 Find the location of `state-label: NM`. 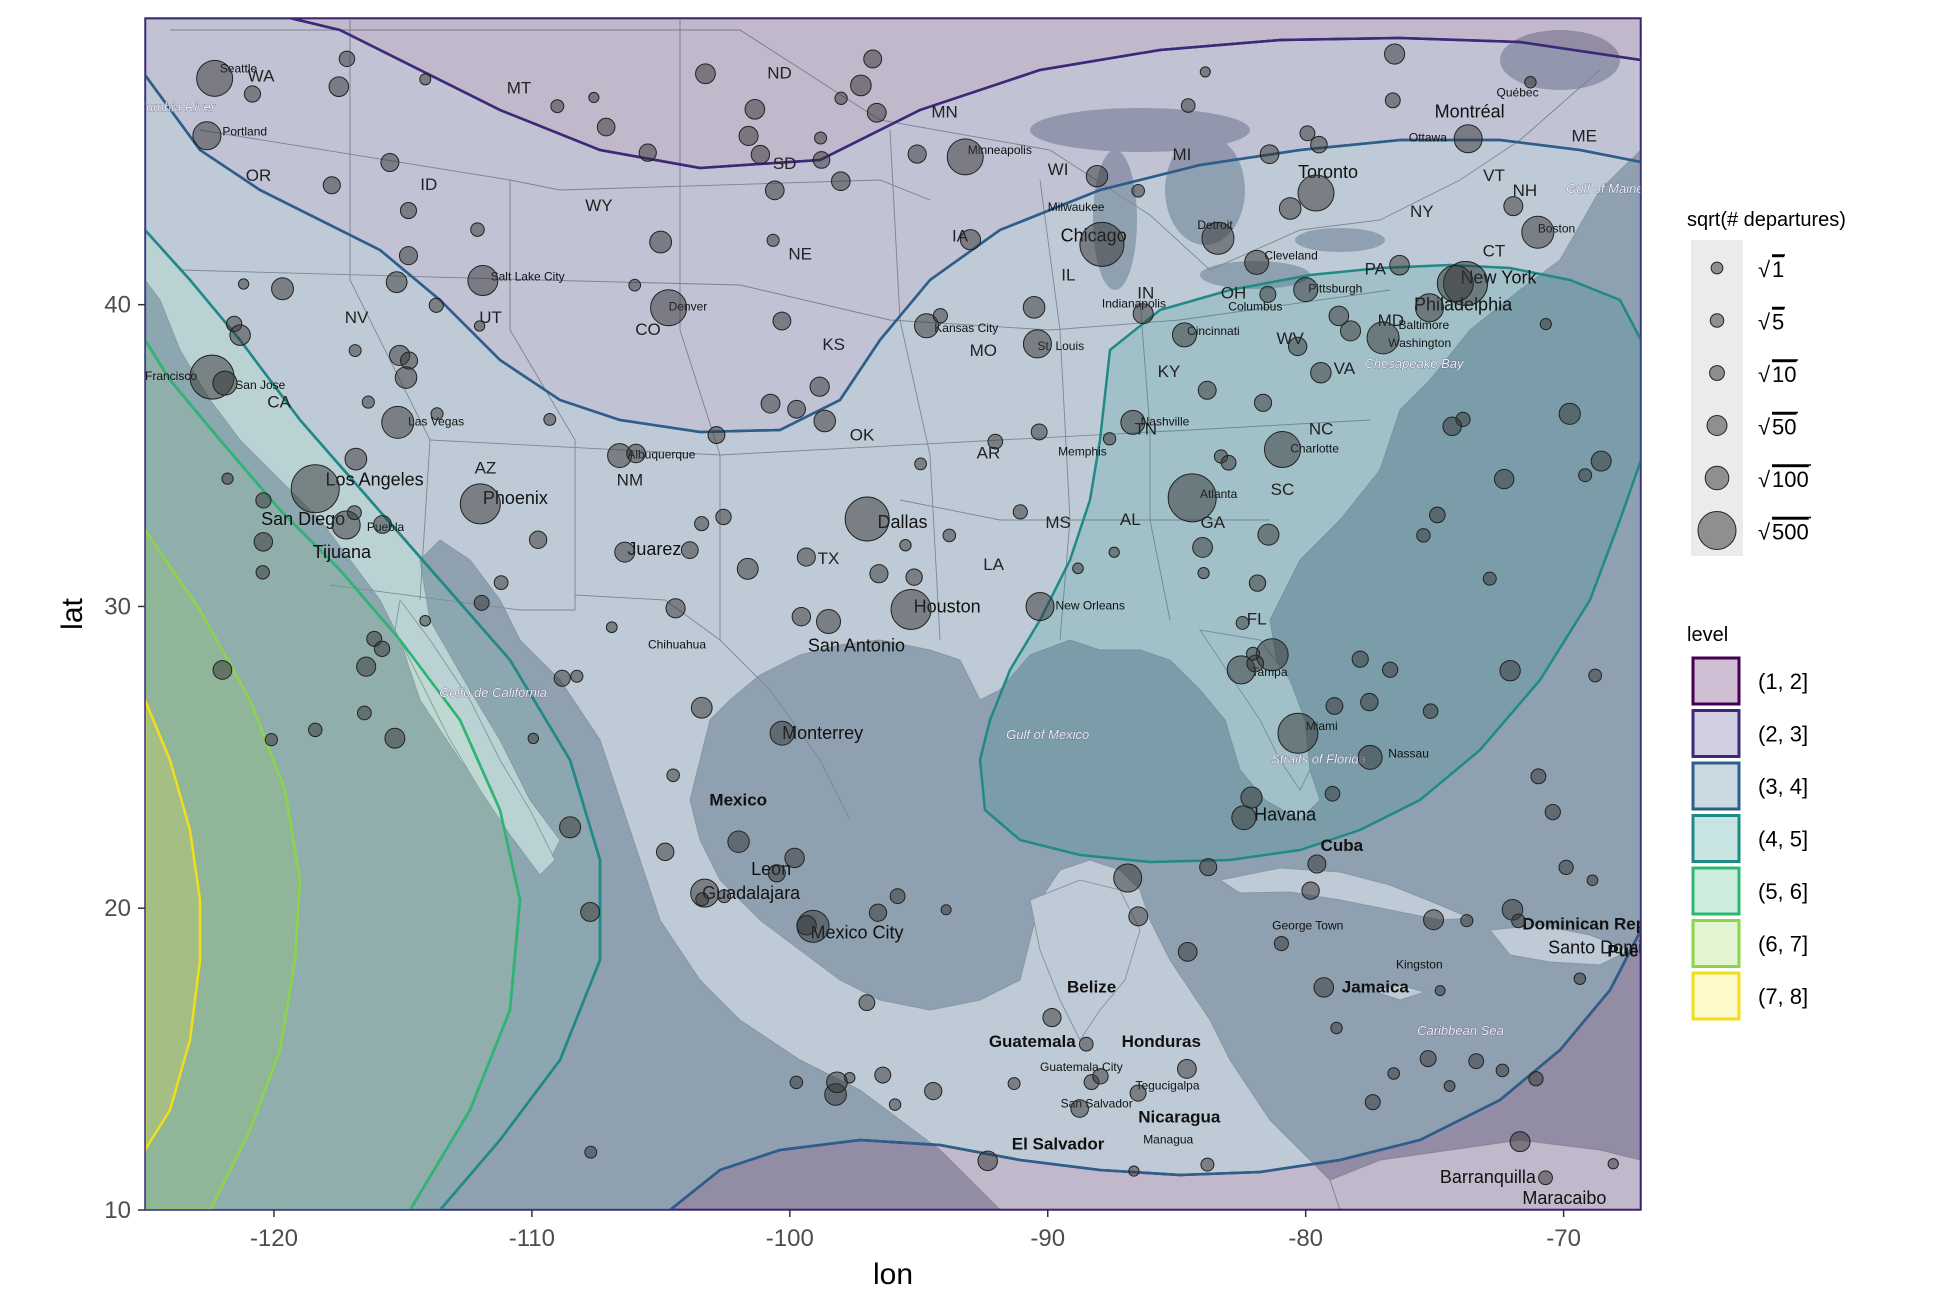

state-label: NM is located at coordinates (630, 480).